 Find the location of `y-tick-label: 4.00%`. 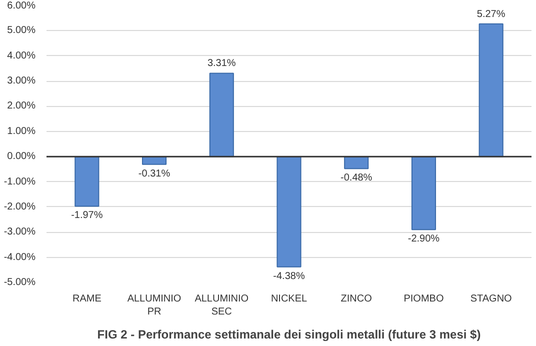

y-tick-label: 4.00% is located at coordinates (21, 56).